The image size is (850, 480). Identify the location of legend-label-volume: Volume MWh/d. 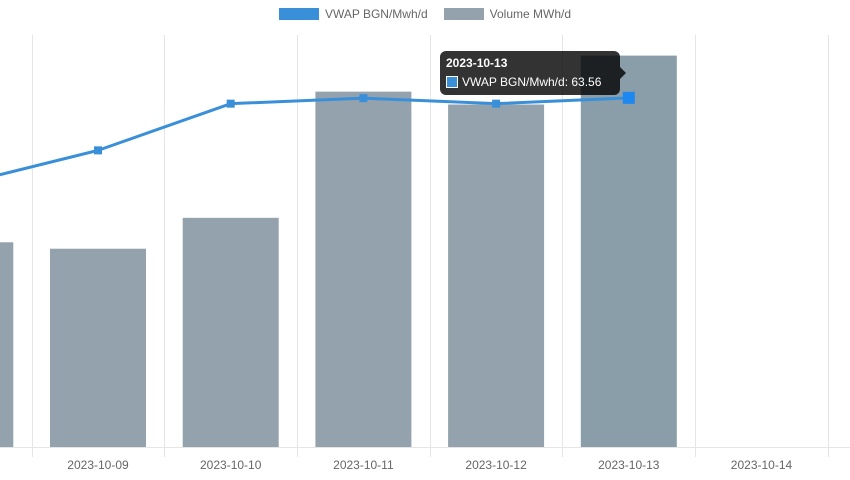
(530, 14).